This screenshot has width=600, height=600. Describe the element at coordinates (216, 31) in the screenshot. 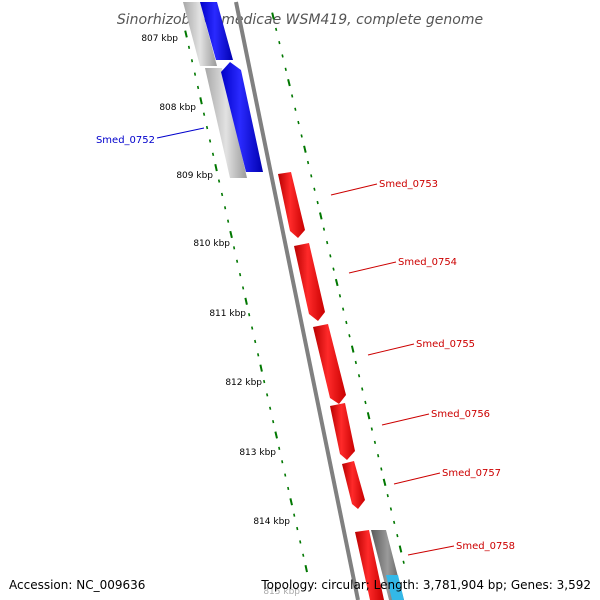

I see `gene-arrow-reverse` at that location.